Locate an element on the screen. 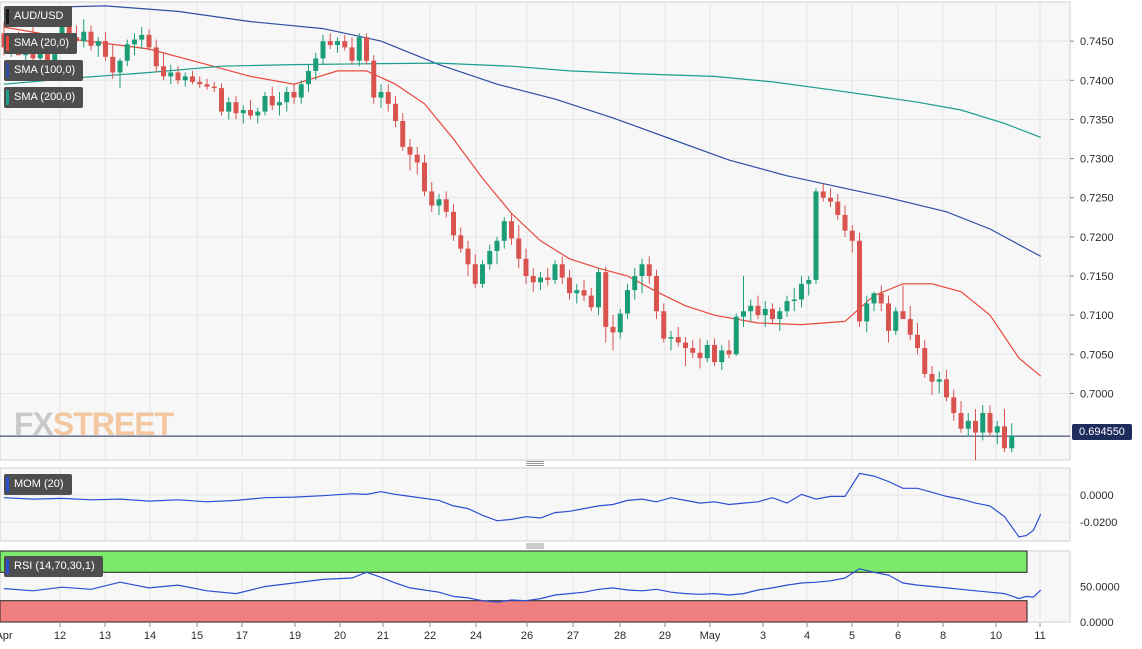 This screenshot has height=649, width=1142. x-tick-label: May is located at coordinates (710, 636).